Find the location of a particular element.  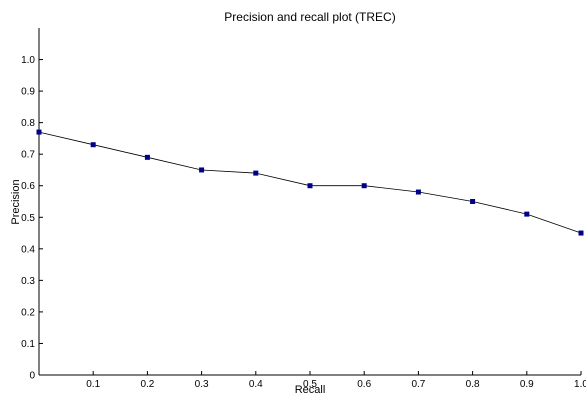

y-tick-label: 0.7 is located at coordinates (28, 155).